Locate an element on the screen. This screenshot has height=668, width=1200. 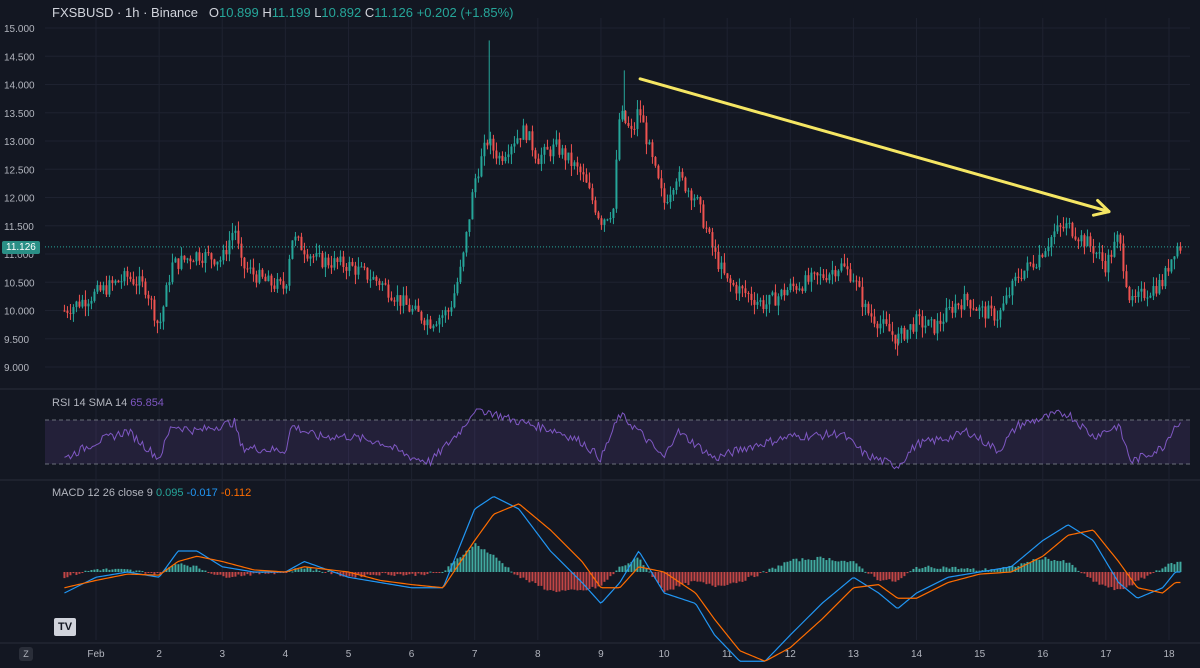
y-tick-label: 15.000 is located at coordinates (19, 29).